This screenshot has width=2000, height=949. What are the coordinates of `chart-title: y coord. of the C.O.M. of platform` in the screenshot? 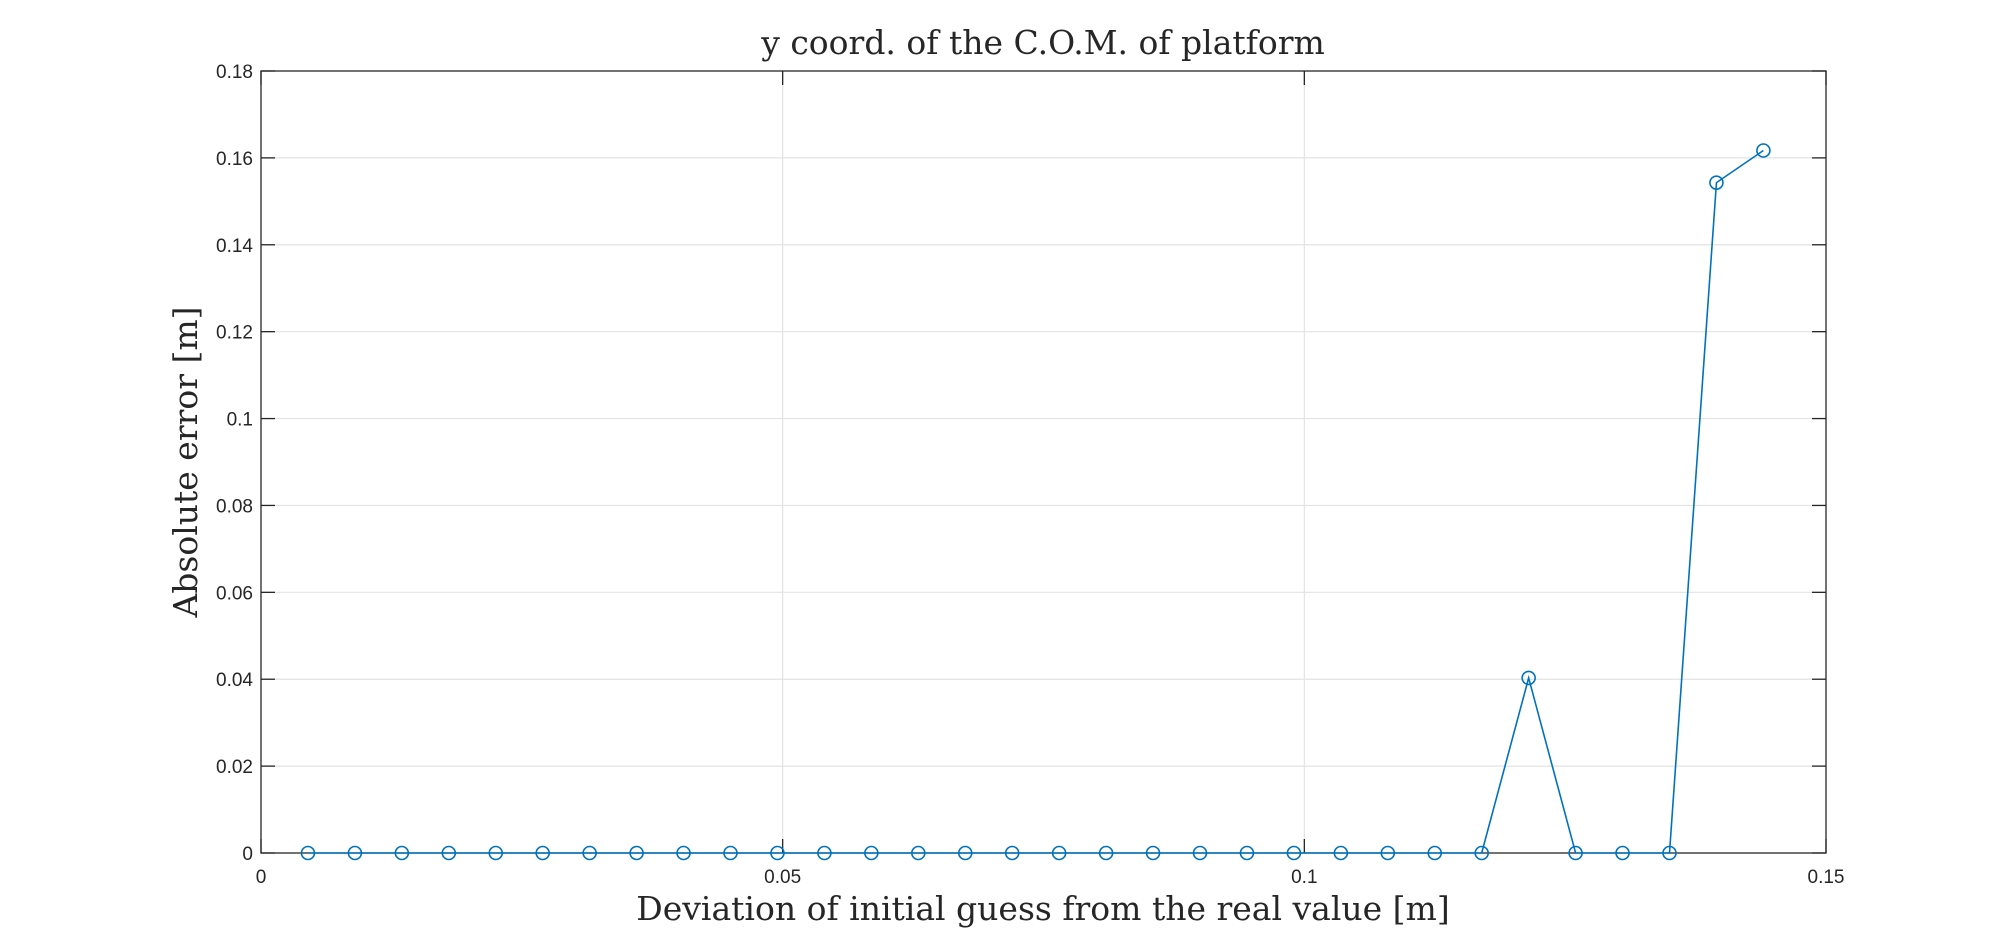 It's located at (1042, 42).